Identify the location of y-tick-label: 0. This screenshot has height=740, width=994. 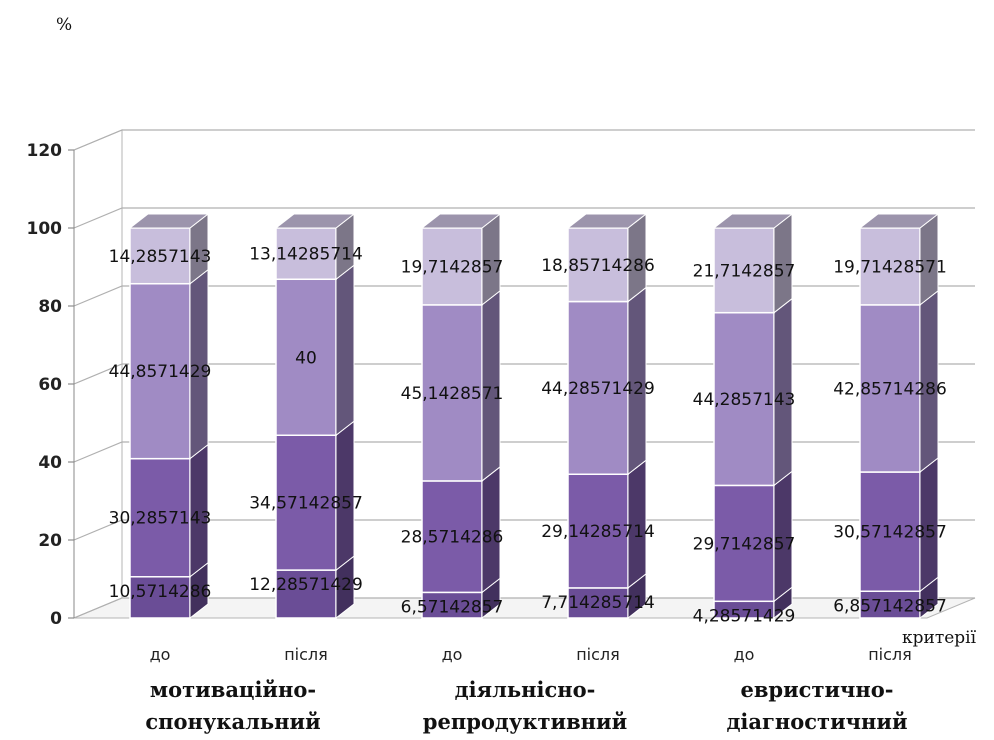
(56, 619).